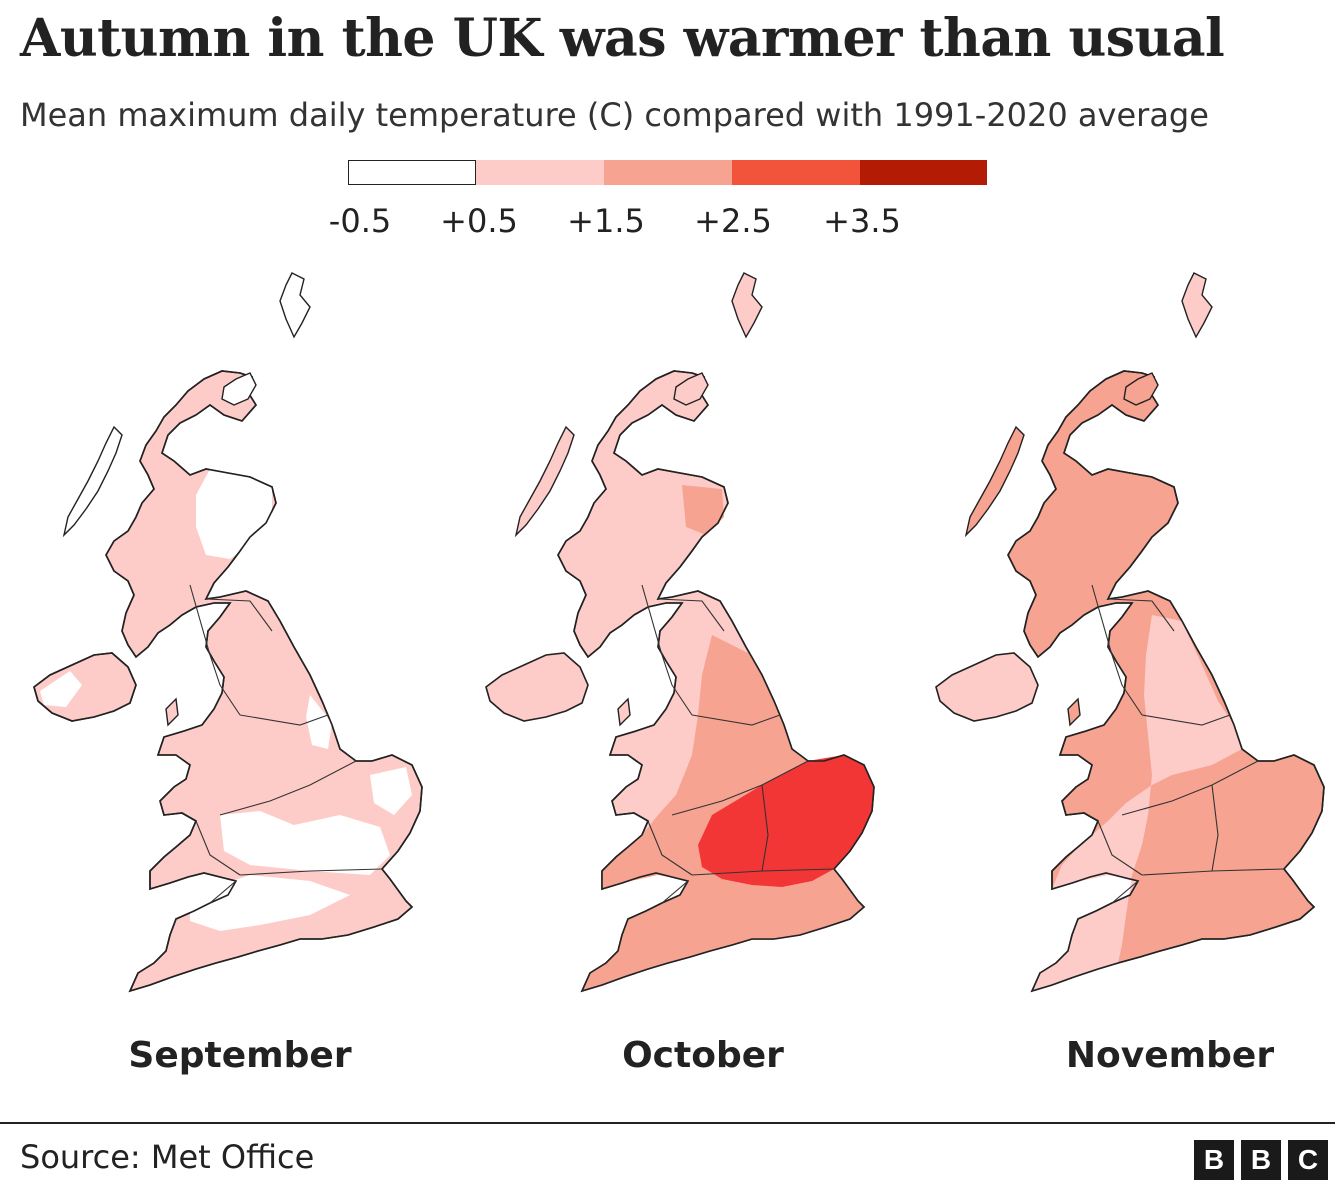 The width and height of the screenshot is (1335, 1189). Describe the element at coordinates (667, 1123) in the screenshot. I see `footer-divider` at that location.